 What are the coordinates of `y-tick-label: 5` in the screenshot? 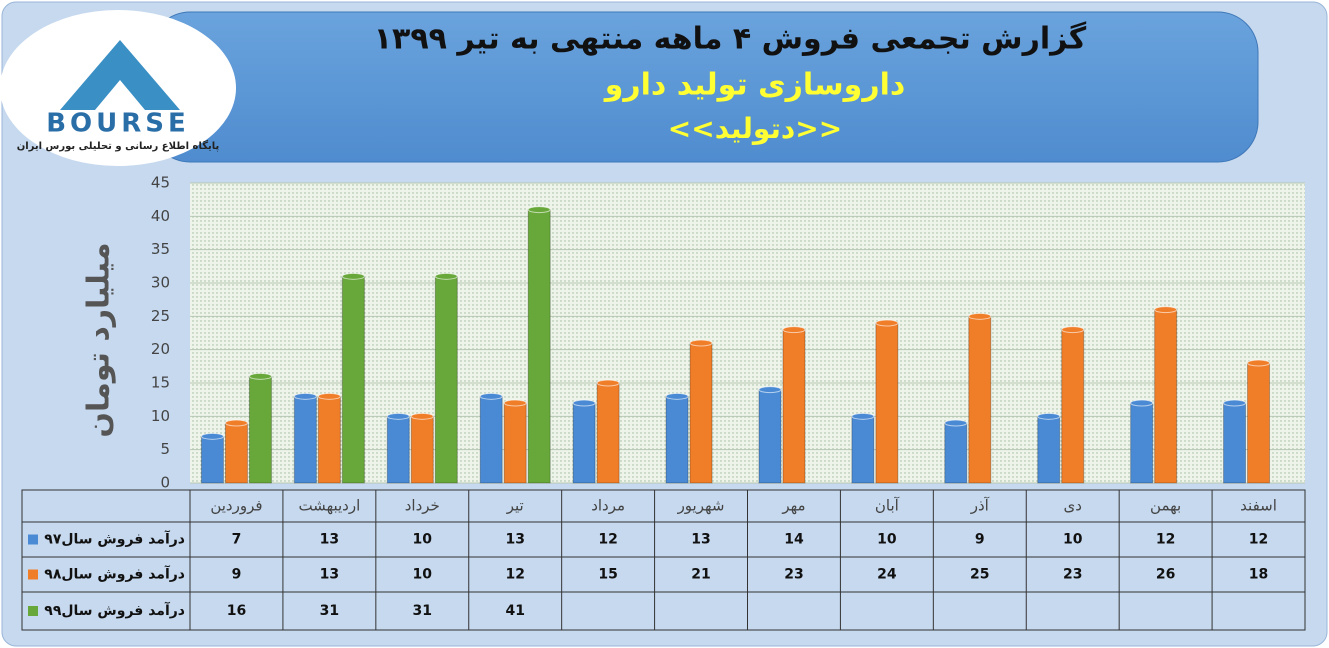 It's located at (165, 449).